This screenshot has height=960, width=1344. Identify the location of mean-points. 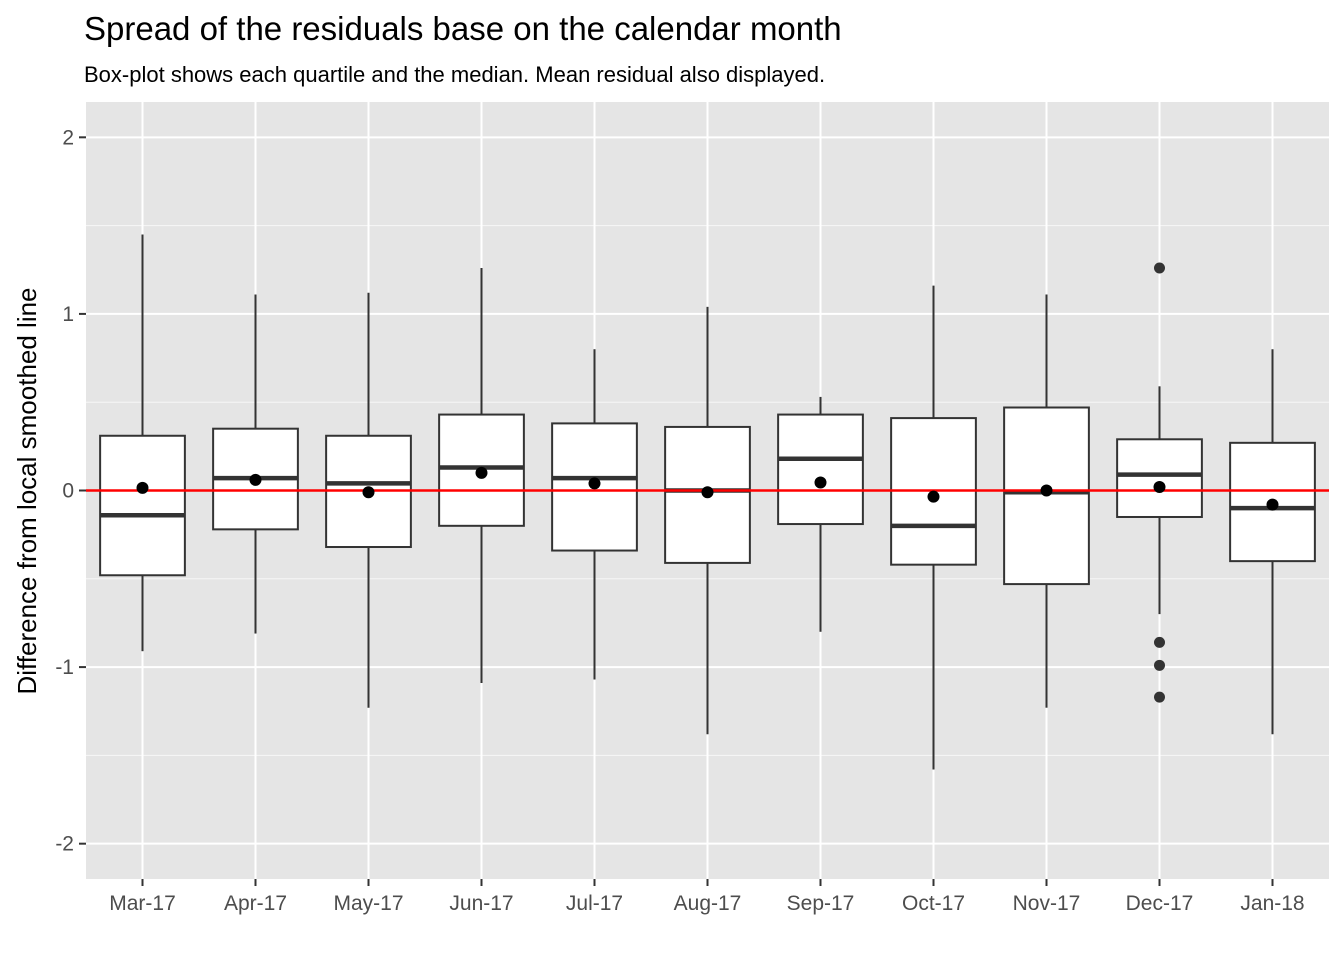
(707, 488).